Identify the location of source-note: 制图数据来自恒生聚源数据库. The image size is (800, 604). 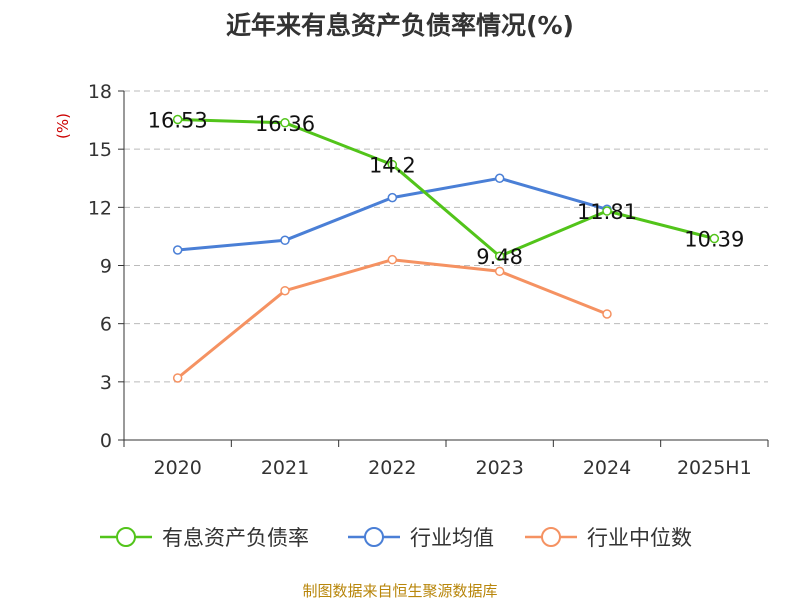
(399, 591).